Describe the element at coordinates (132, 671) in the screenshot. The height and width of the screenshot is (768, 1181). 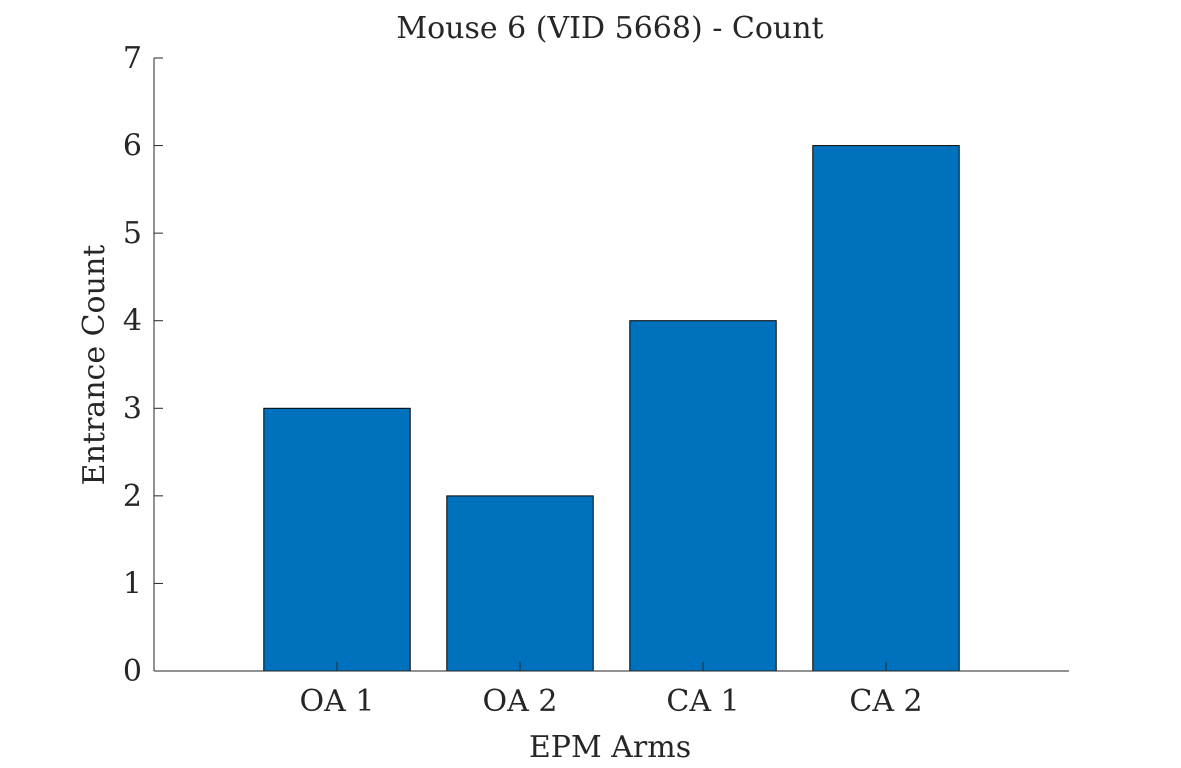
I see `y-tick-label: 0` at that location.